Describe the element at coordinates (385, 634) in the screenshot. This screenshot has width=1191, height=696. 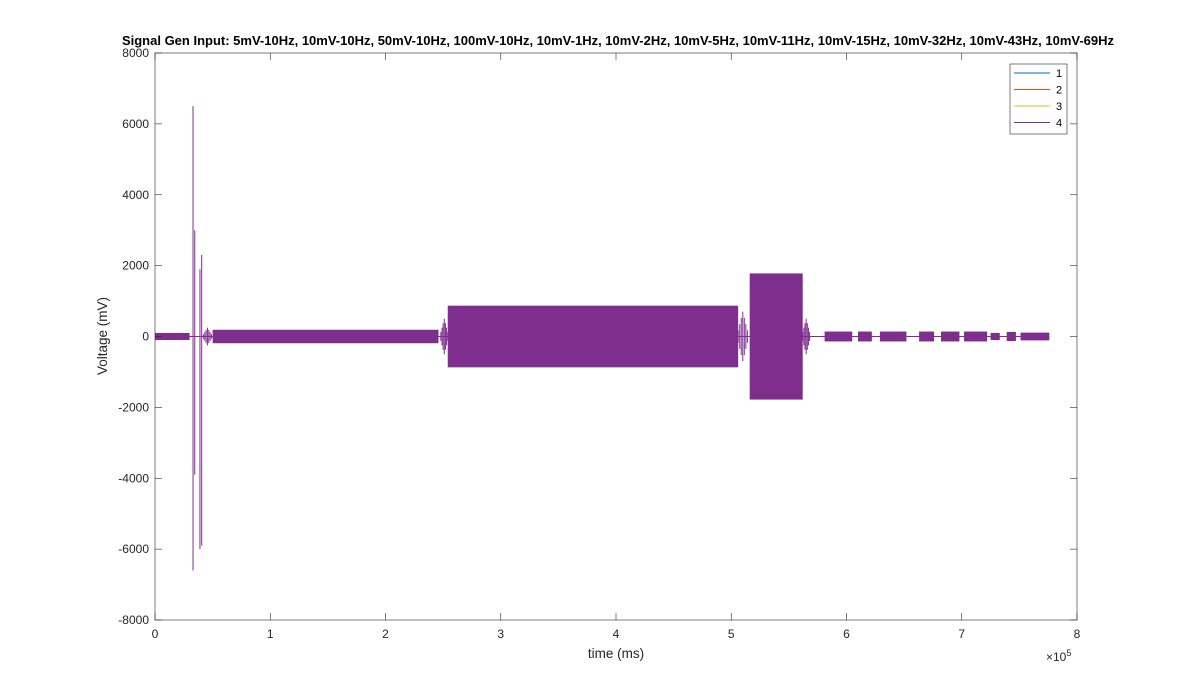
I see `x-tick-label: 2` at that location.